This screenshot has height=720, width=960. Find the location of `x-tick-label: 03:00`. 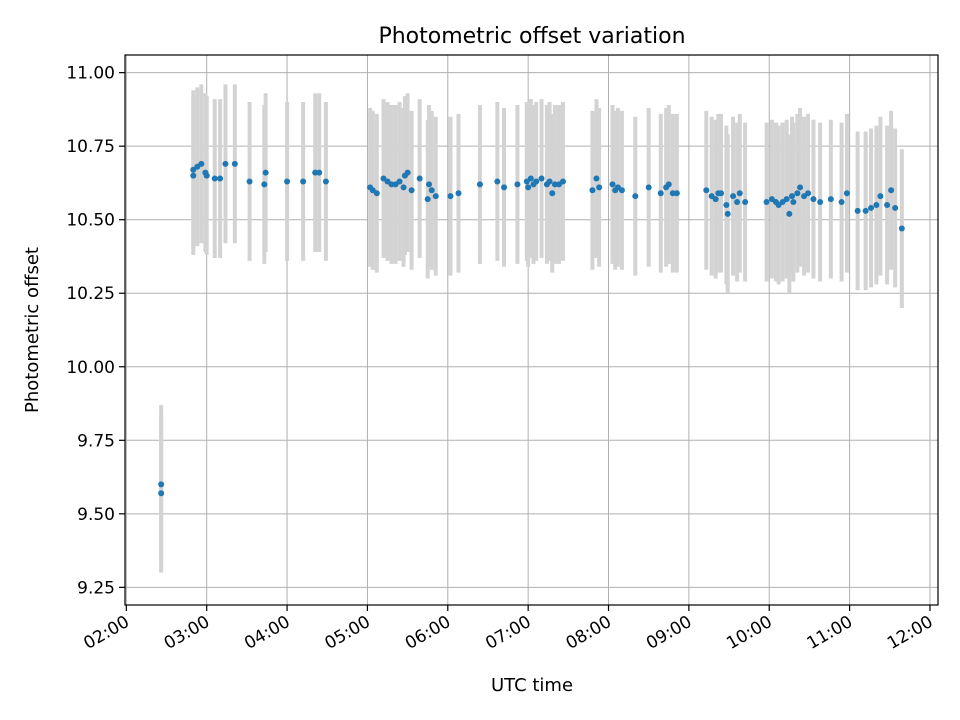

x-tick-label: 03:00 is located at coordinates (187, 633).